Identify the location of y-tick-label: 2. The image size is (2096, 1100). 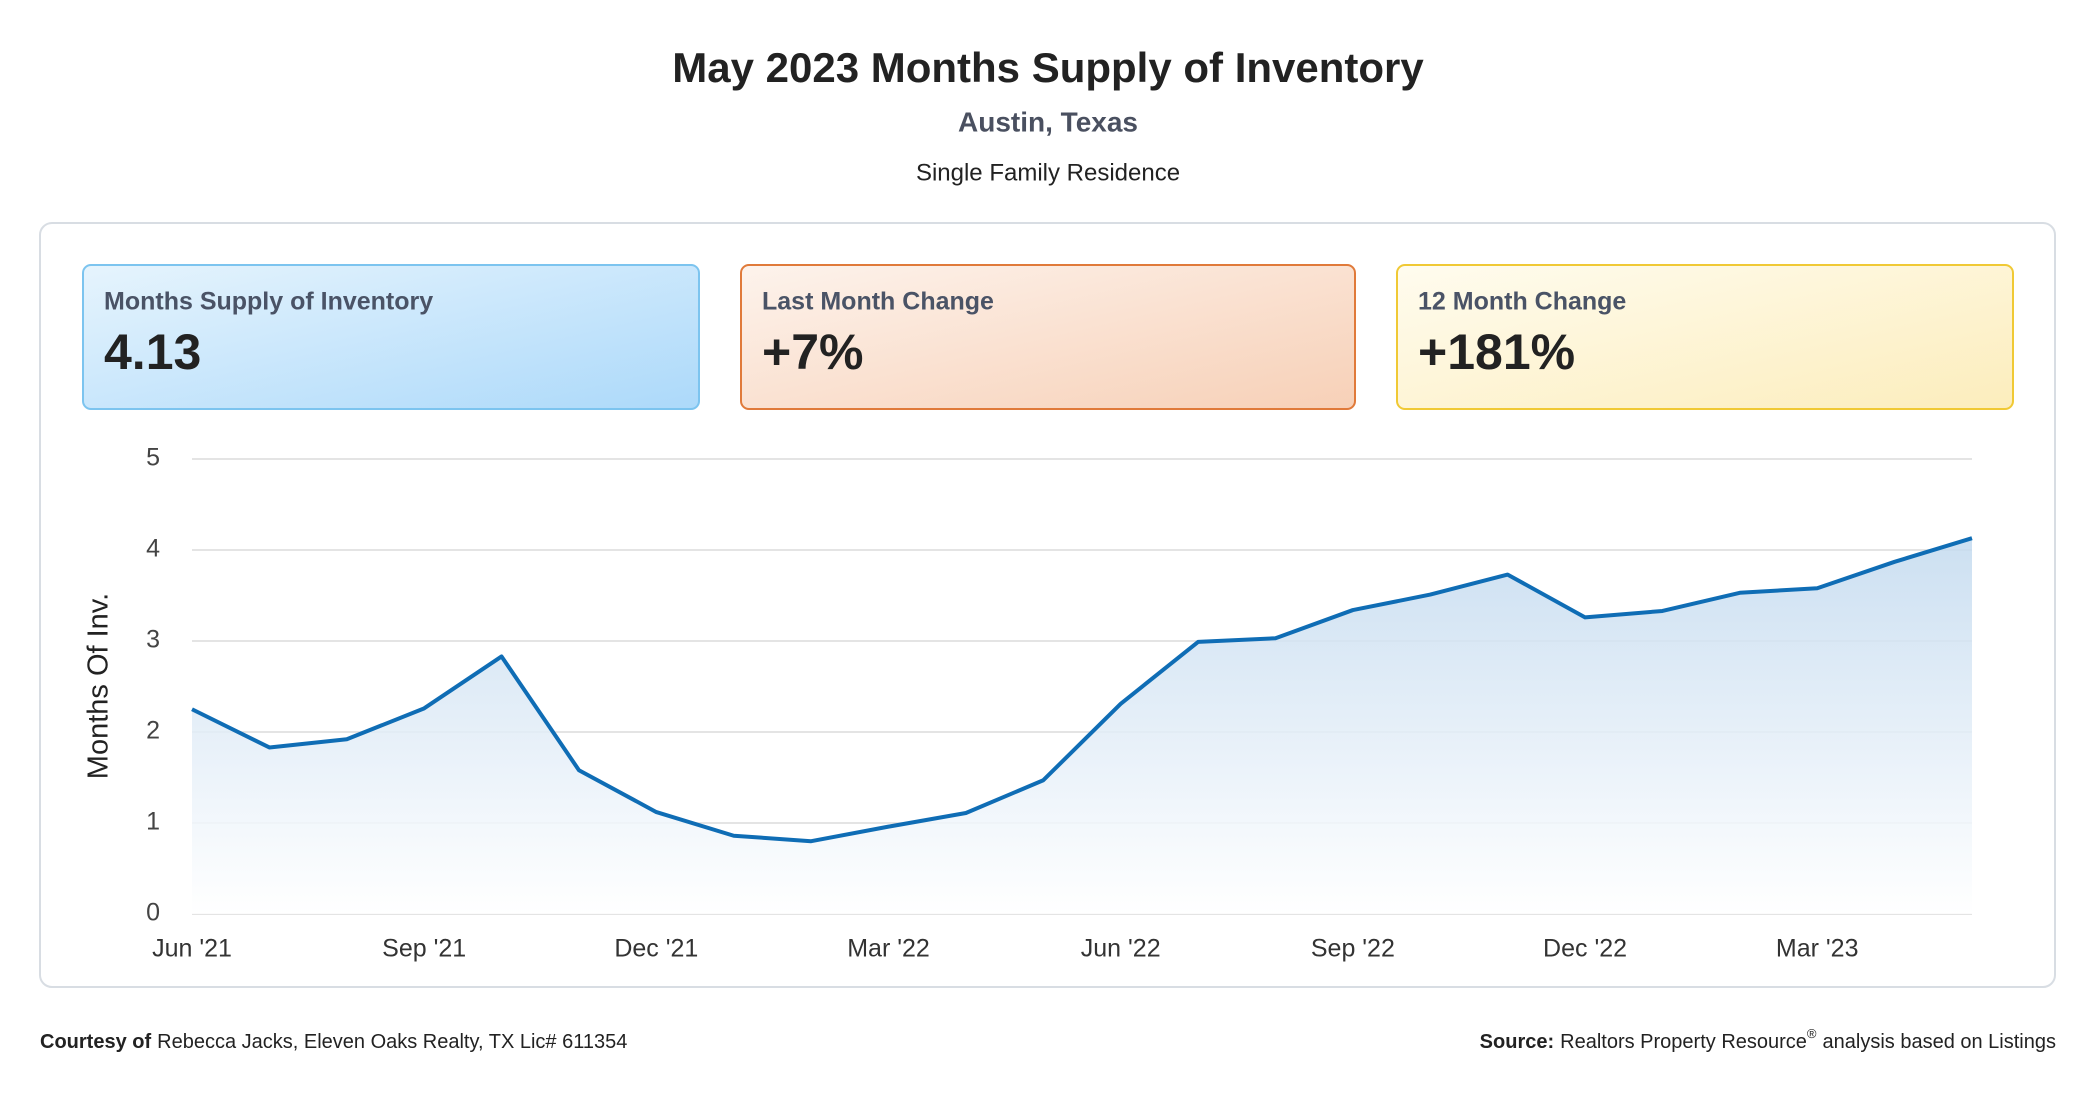
(153, 731).